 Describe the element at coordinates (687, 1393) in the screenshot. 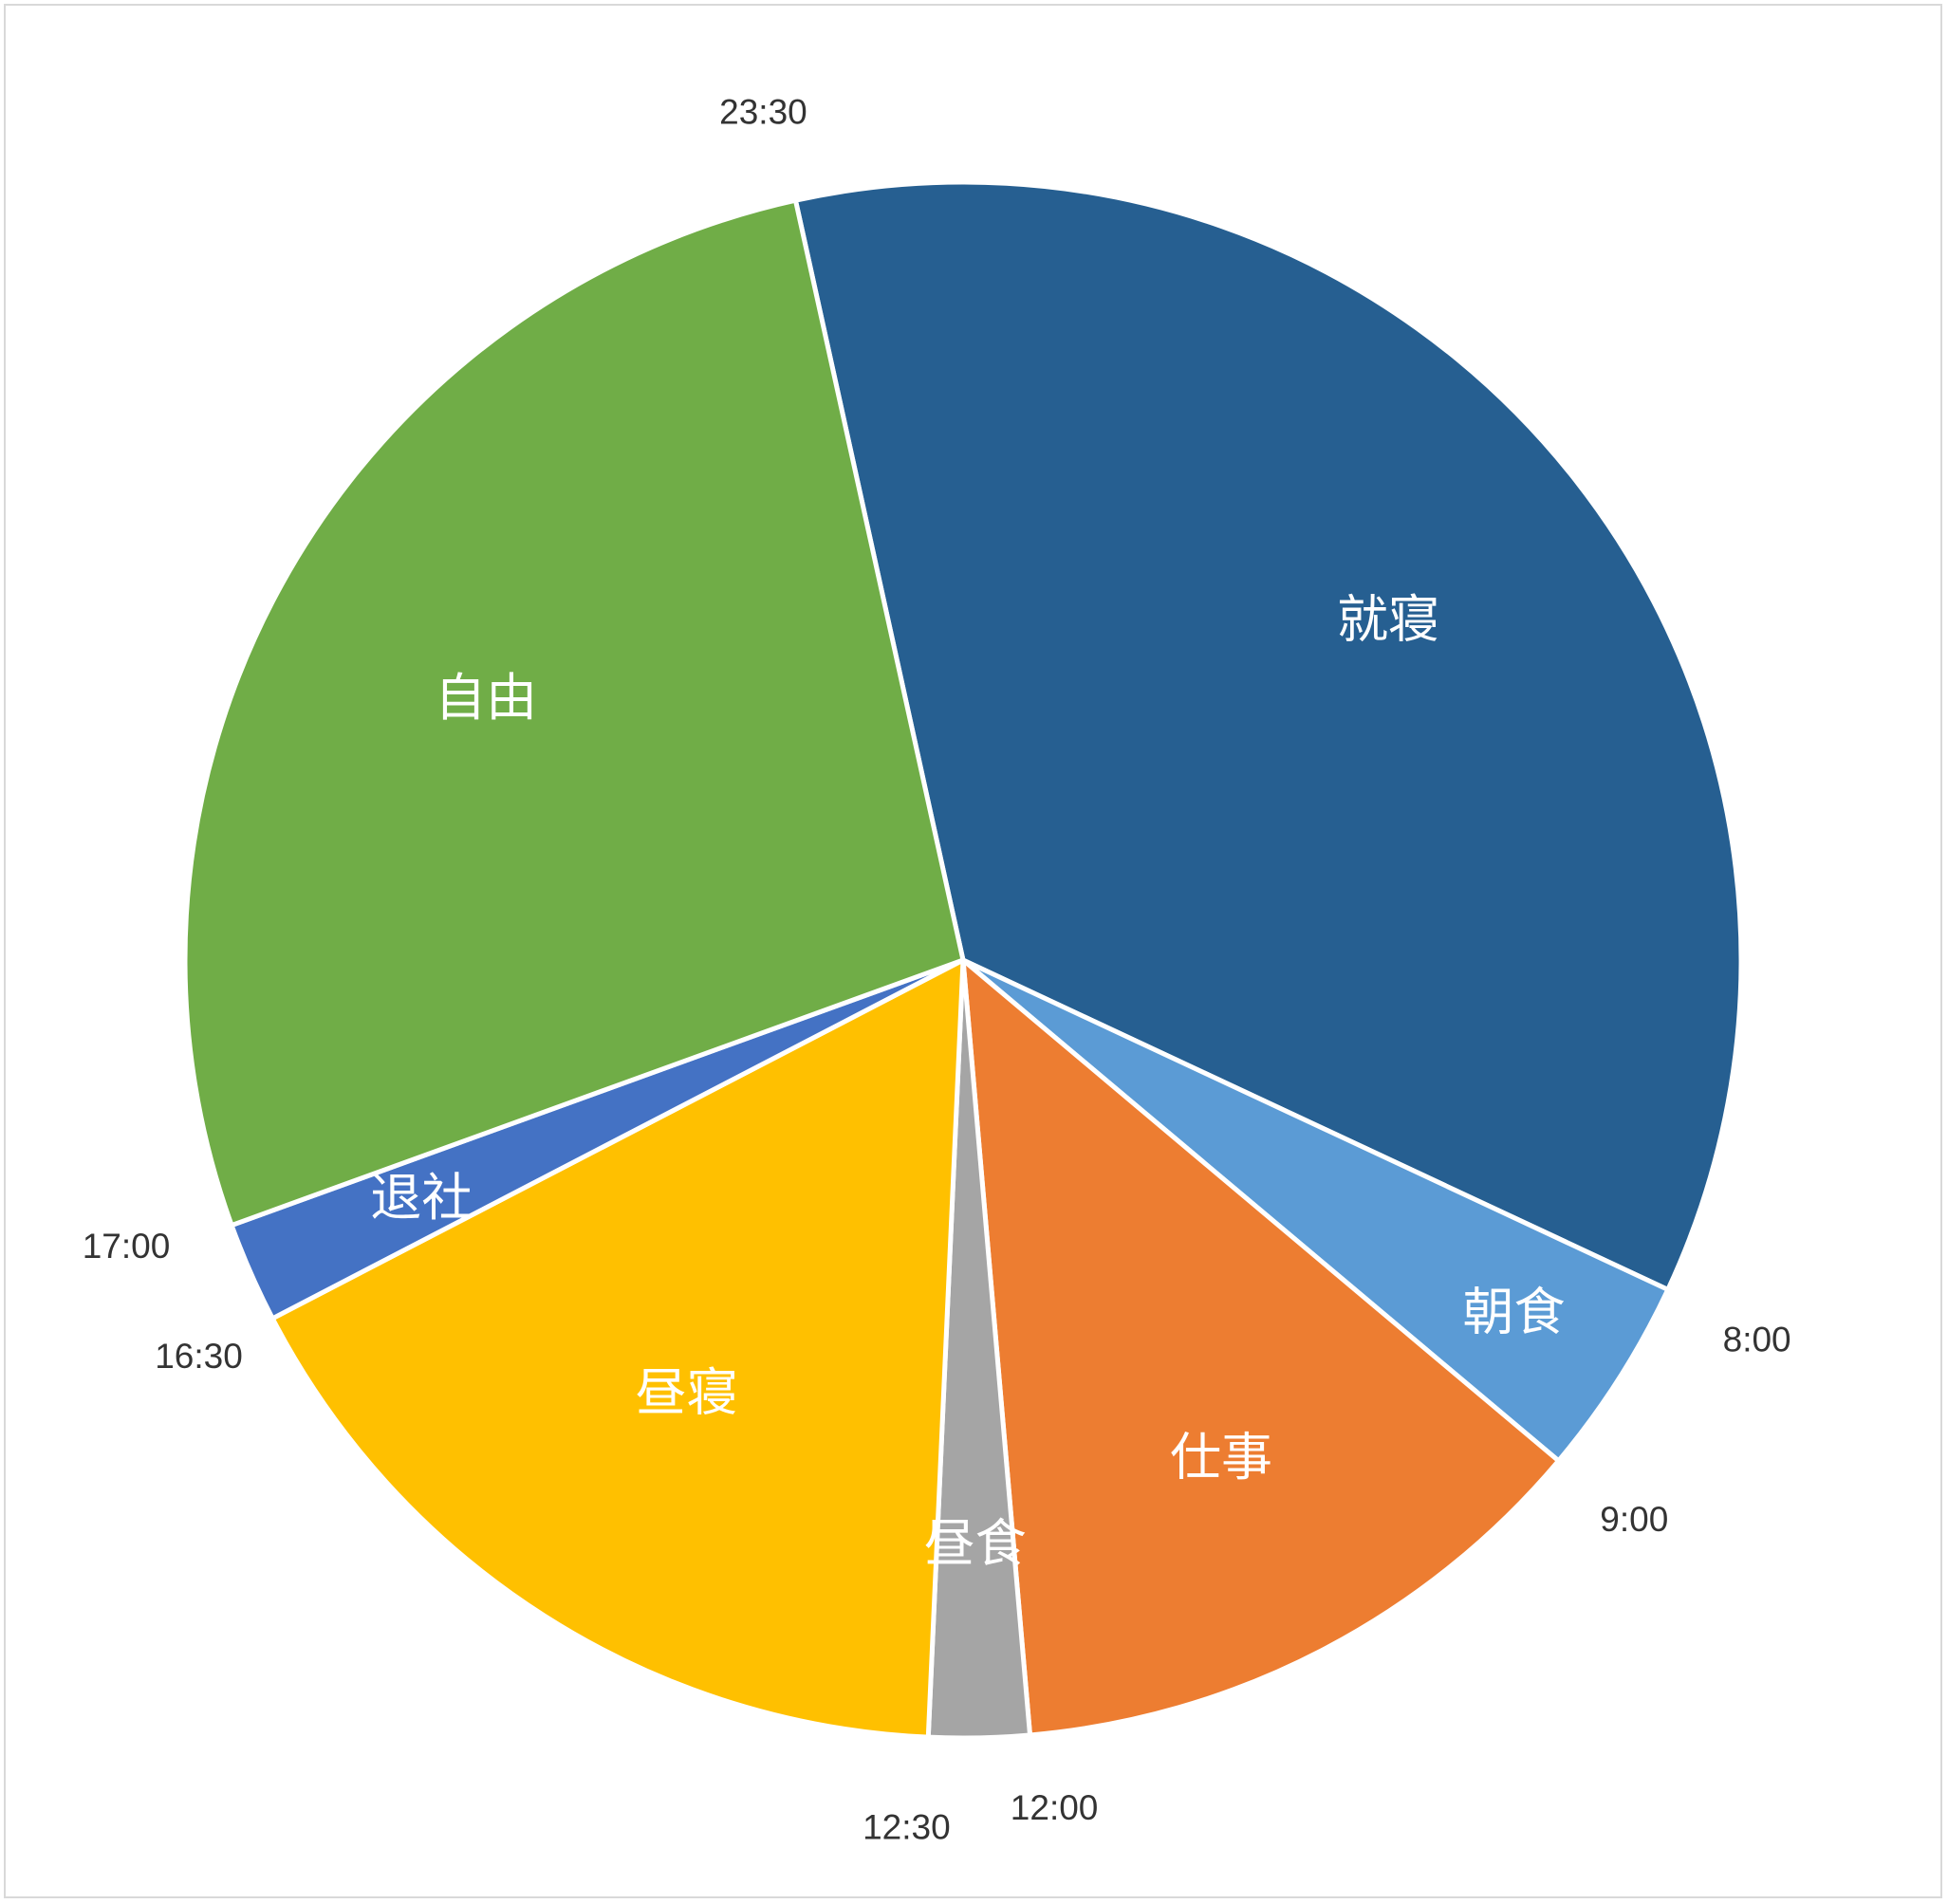

I see `slice-label-5: 昼寝` at that location.